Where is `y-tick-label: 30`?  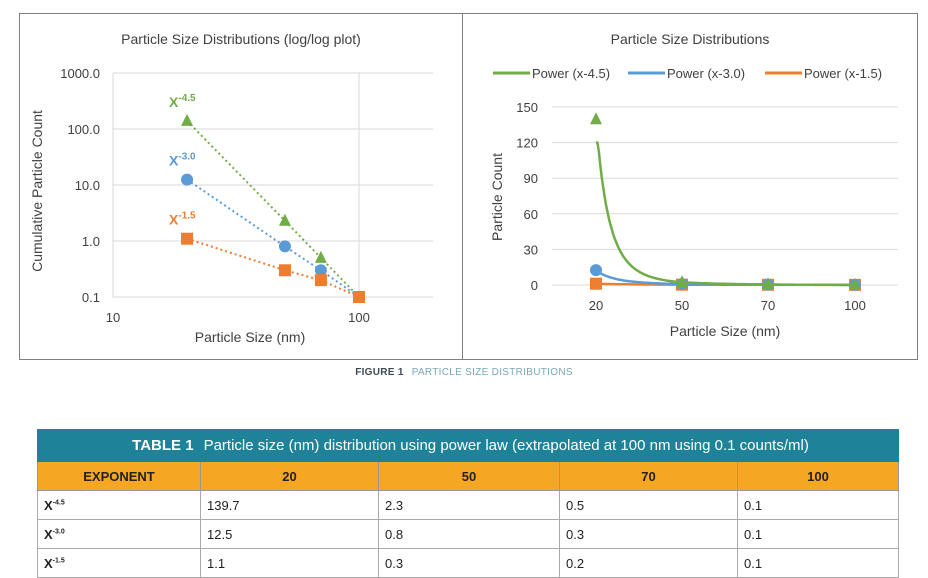 y-tick-label: 30 is located at coordinates (531, 249).